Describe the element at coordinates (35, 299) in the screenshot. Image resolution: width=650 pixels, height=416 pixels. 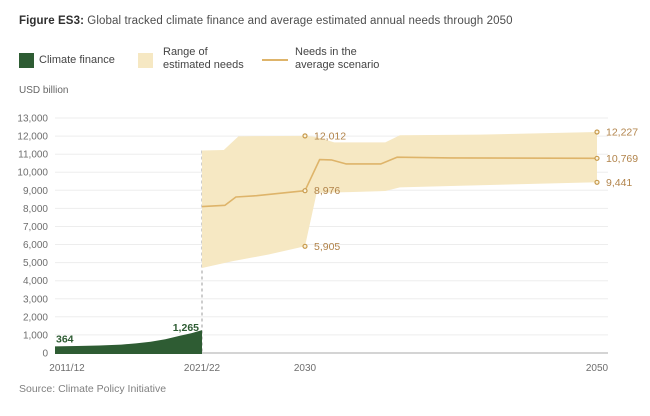
I see `y-tick-label: 3,000` at that location.